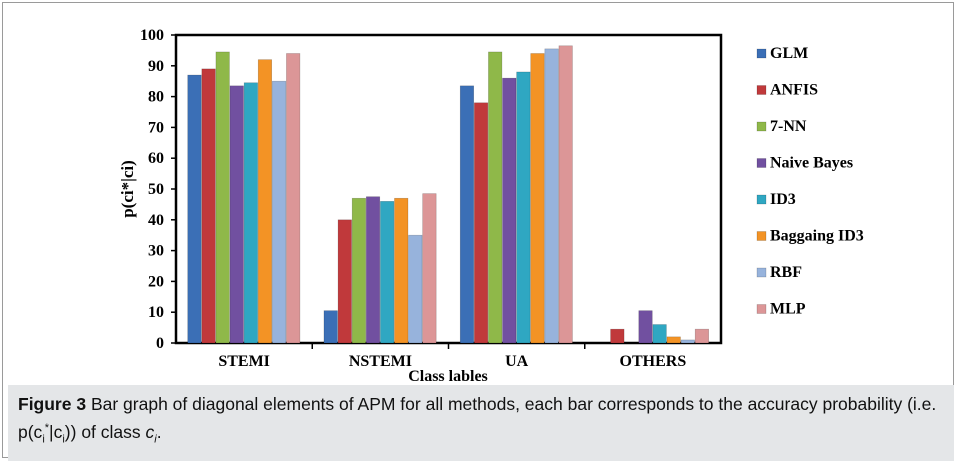  Describe the element at coordinates (788, 126) in the screenshot. I see `legend-label: 7-NN` at that location.